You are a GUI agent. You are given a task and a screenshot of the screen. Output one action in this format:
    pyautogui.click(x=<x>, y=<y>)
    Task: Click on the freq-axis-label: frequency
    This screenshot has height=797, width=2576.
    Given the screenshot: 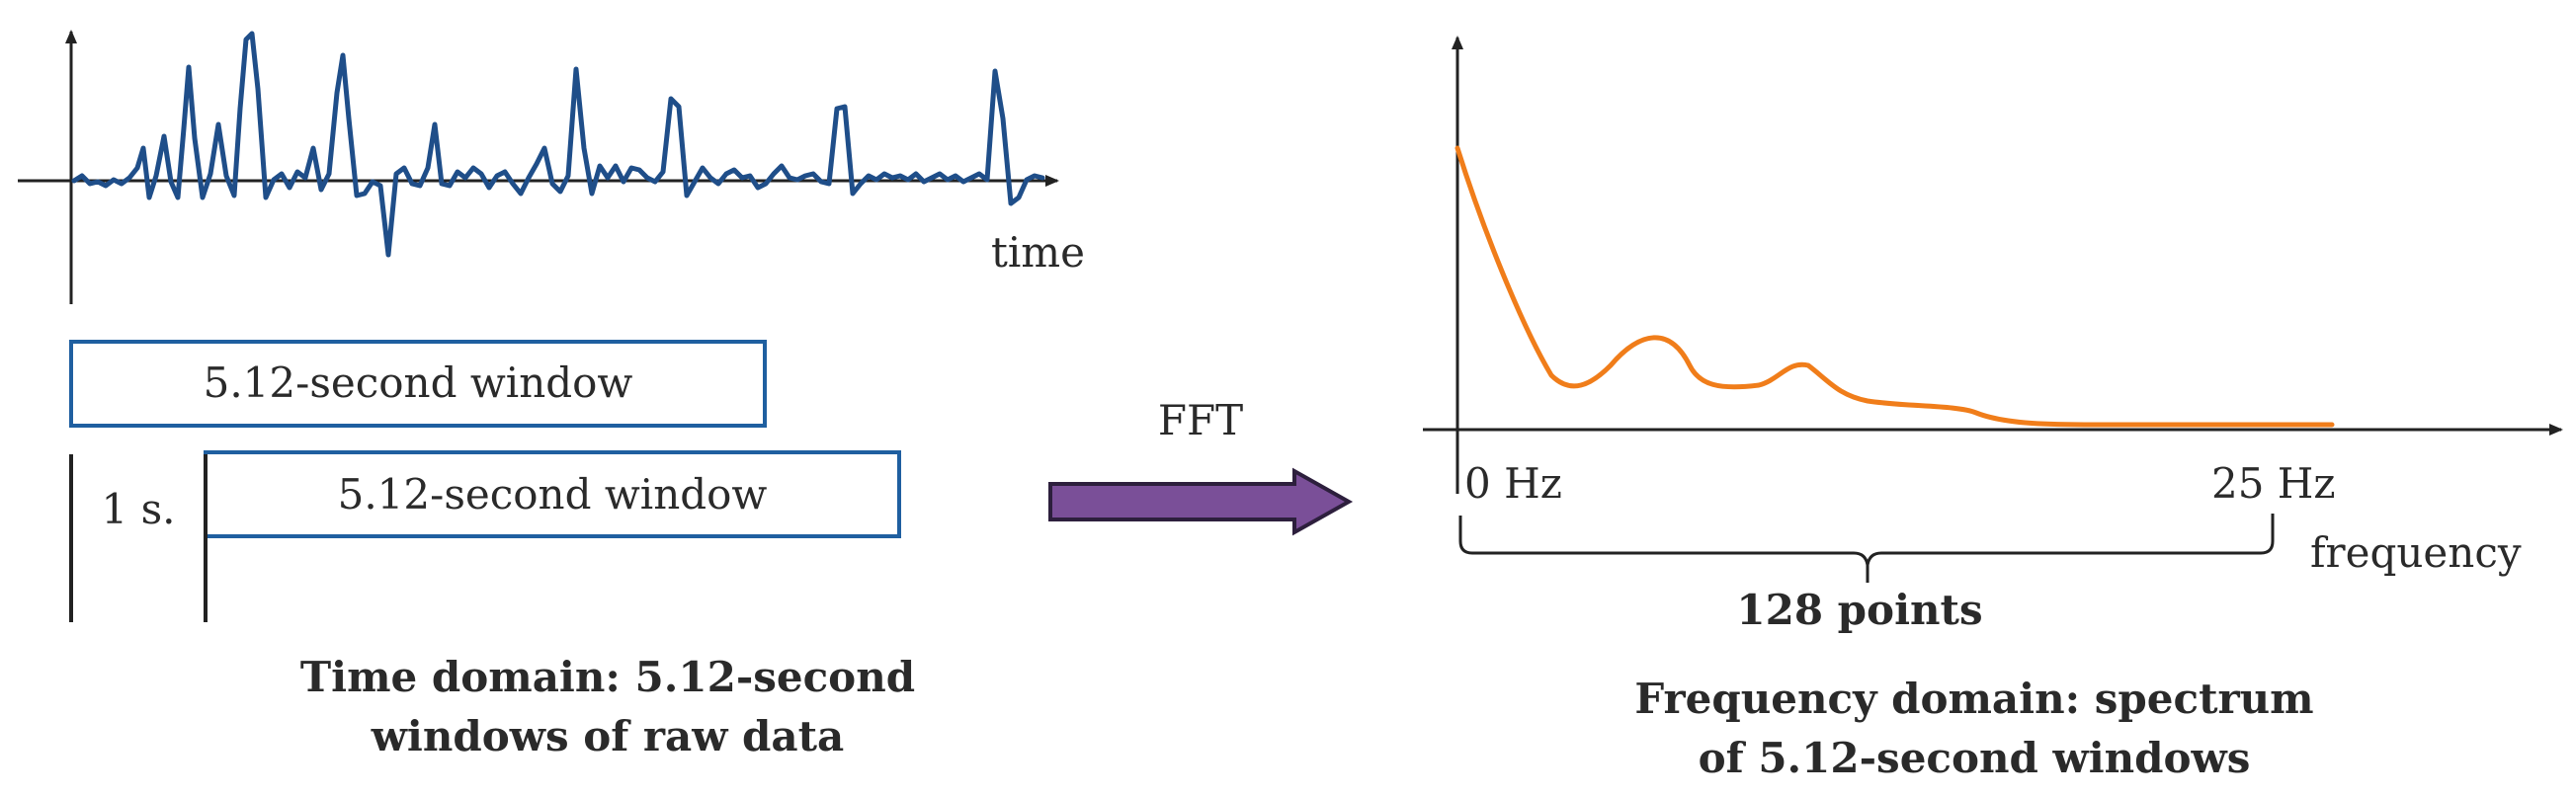 What is the action you would take?
    pyautogui.click(x=2416, y=552)
    